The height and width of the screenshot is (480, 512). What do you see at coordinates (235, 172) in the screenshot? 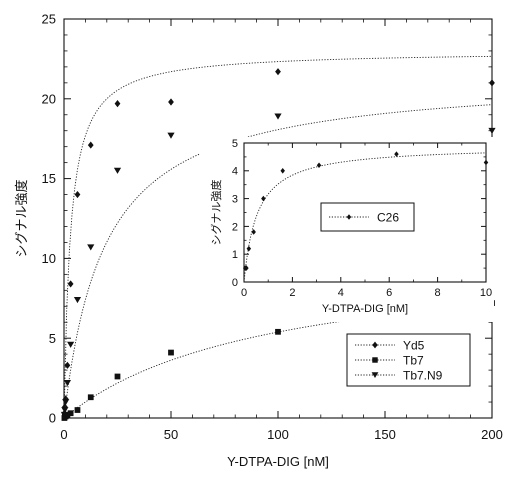
I see `y-tick-label: 4` at bounding box center [235, 172].